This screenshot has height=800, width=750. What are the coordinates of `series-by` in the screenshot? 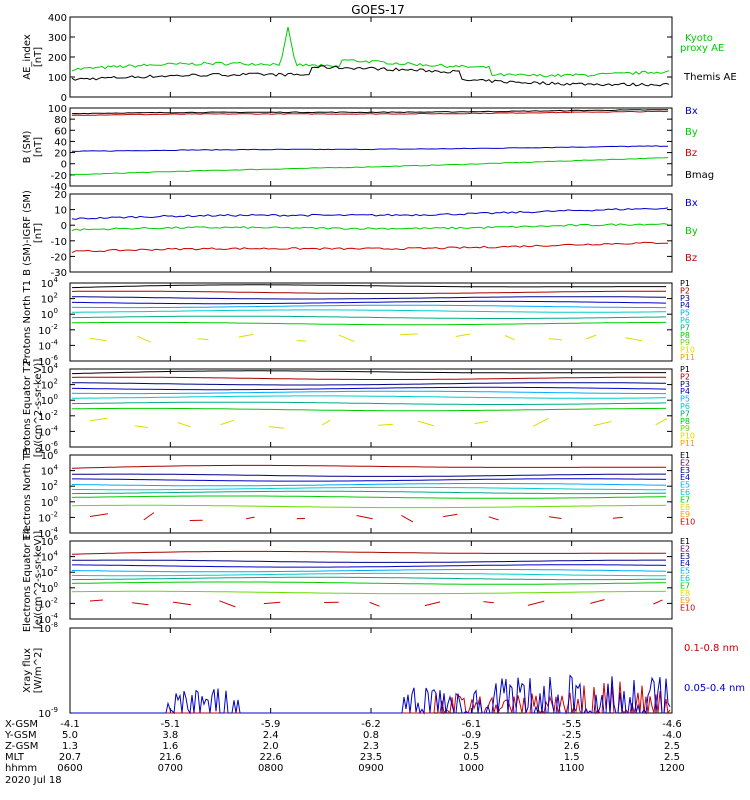 It's located at (370, 166).